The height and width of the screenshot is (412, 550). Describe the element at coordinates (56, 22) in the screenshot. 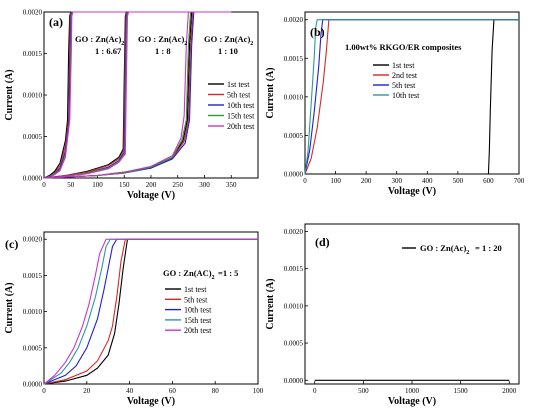

I see `panel-label: (a)` at that location.